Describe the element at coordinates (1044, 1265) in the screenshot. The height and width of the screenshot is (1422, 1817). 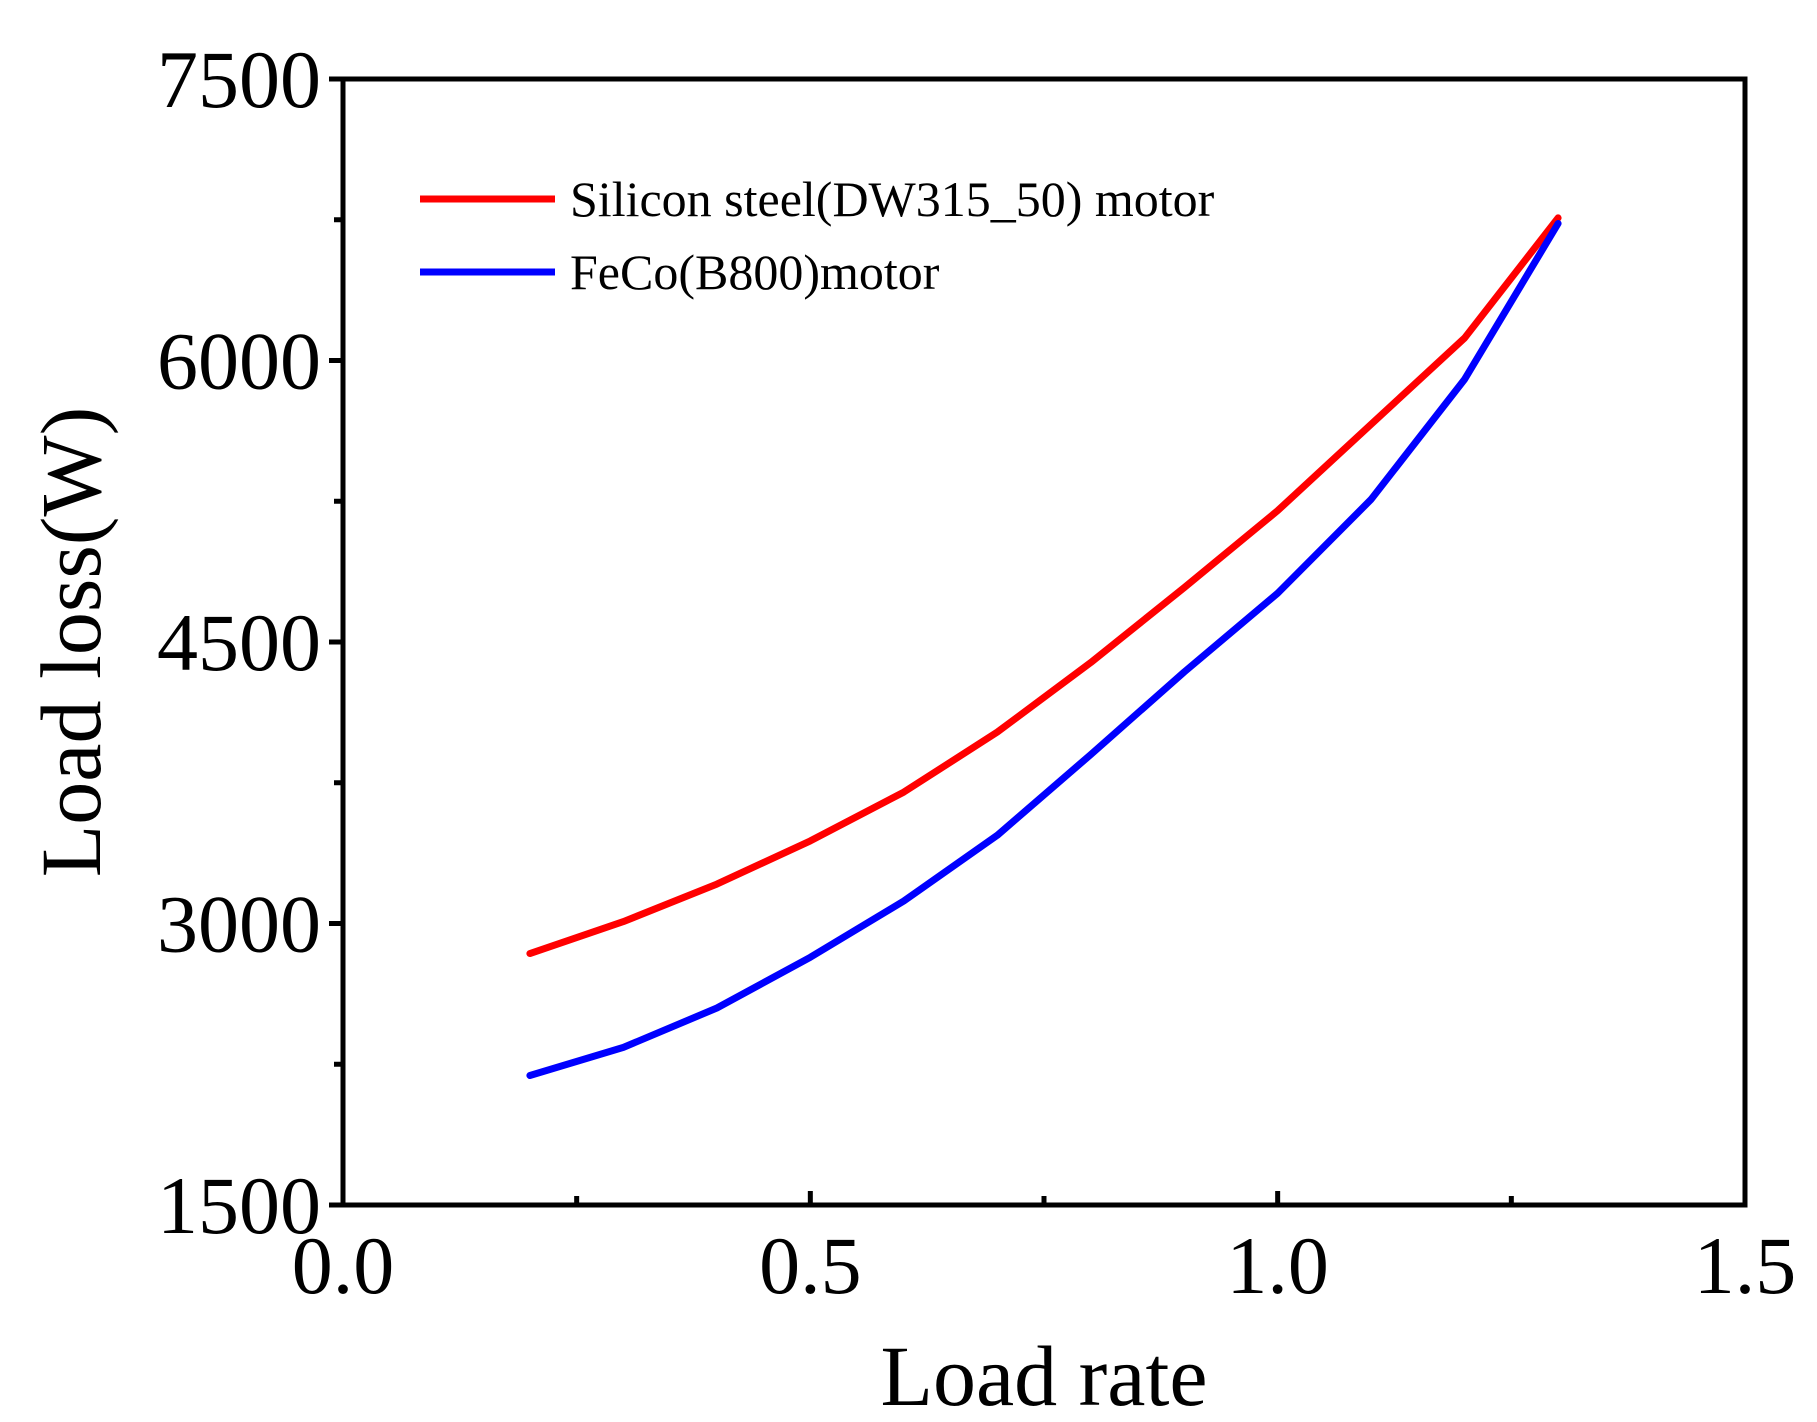
I see `x-axis-tick-labels: 0.0 0.5 1.0 1.5` at that location.